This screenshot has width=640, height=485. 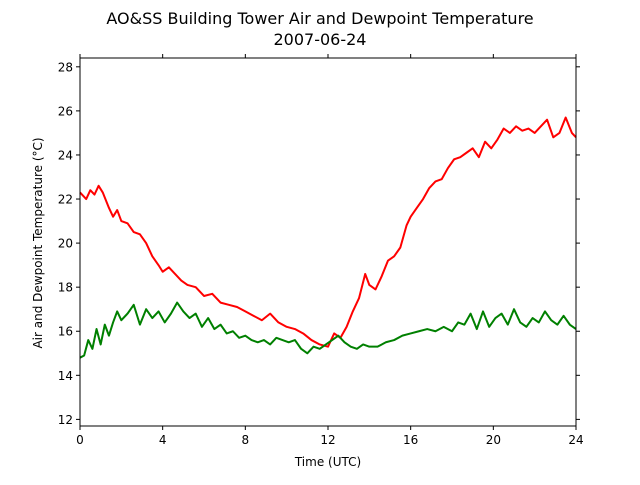 What do you see at coordinates (65, 420) in the screenshot?
I see `y-tick-label: 12` at bounding box center [65, 420].